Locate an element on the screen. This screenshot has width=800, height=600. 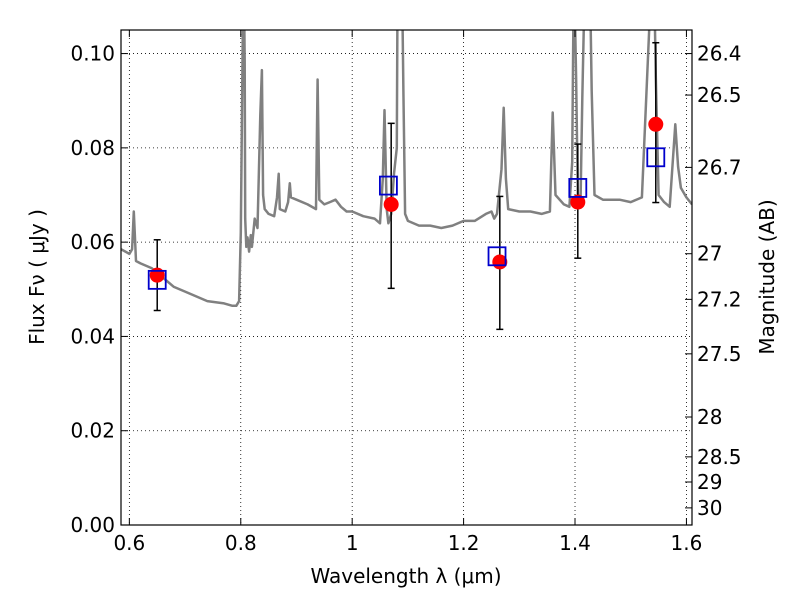
y-tick-label: 0.08 is located at coordinates (92, 148).